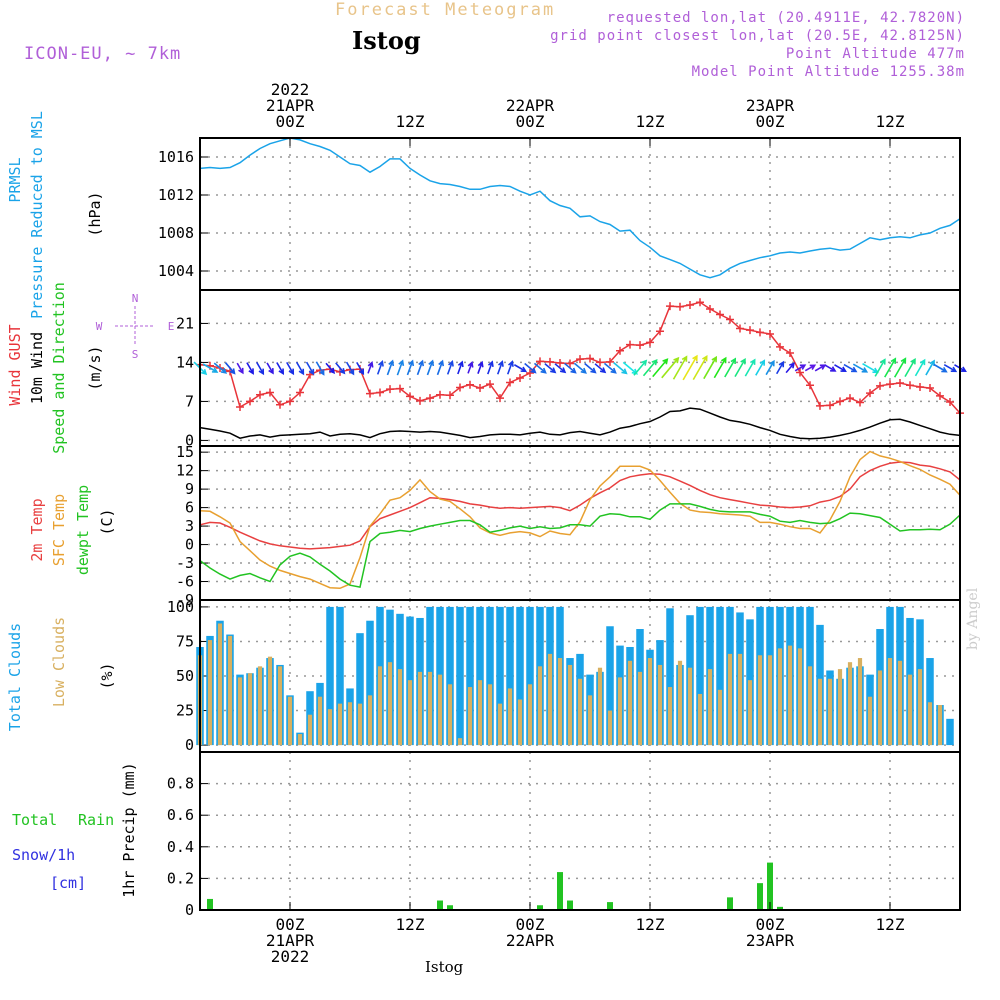  I want to click on sfctemp-line, so click(580, 520).